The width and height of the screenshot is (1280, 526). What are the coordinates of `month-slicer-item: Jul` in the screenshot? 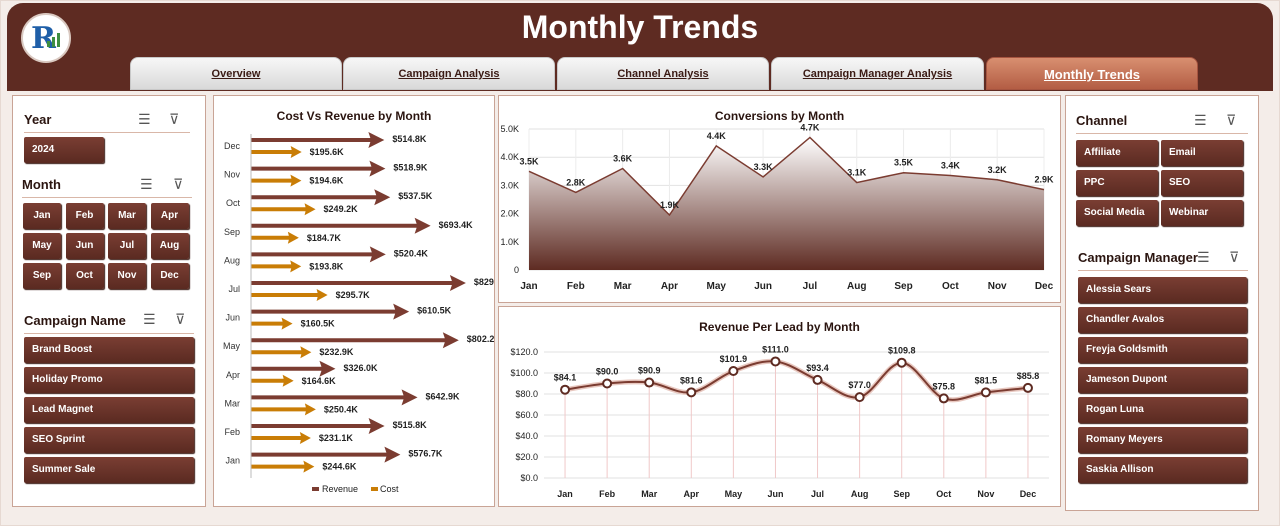 It's located at (127, 246).